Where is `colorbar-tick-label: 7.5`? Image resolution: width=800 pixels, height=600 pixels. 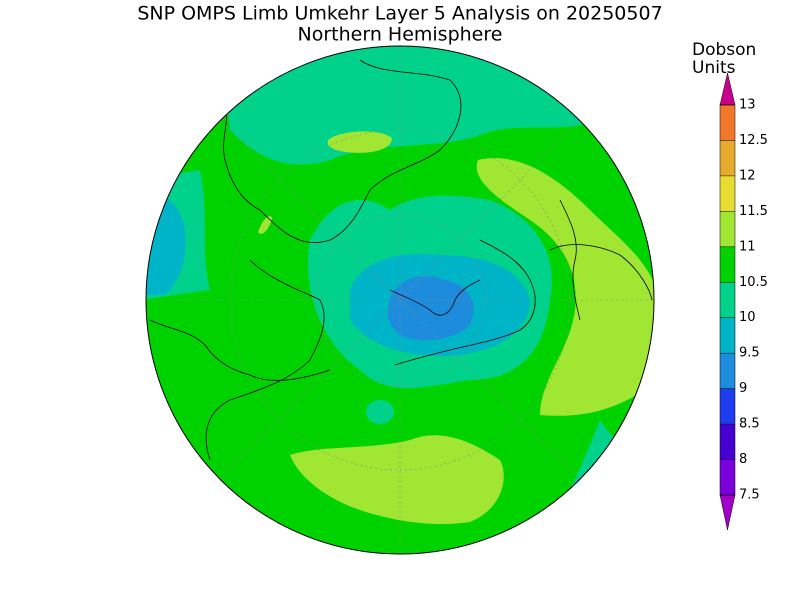 colorbar-tick-label: 7.5 is located at coordinates (749, 495).